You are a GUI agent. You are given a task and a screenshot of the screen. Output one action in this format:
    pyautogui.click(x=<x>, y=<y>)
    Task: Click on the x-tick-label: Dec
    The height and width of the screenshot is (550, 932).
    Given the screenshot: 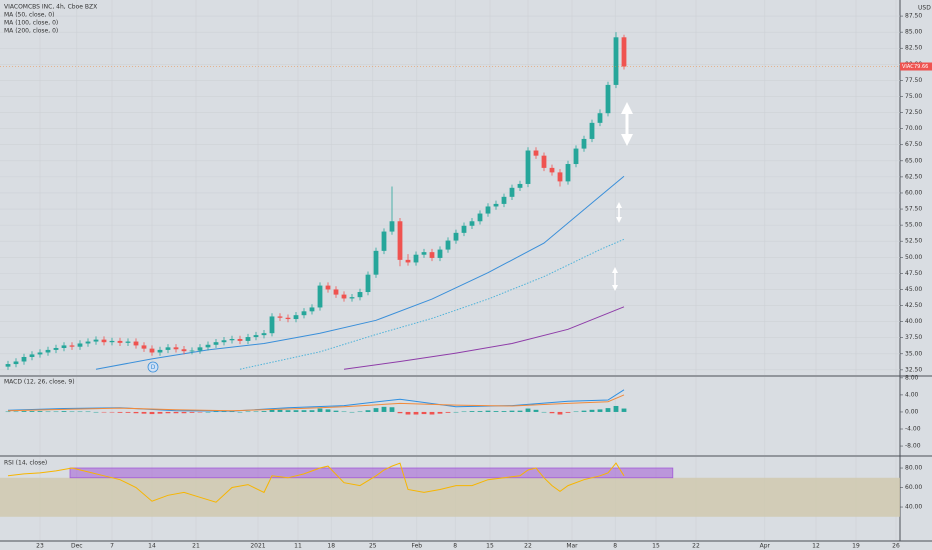 What is the action you would take?
    pyautogui.click(x=77, y=546)
    